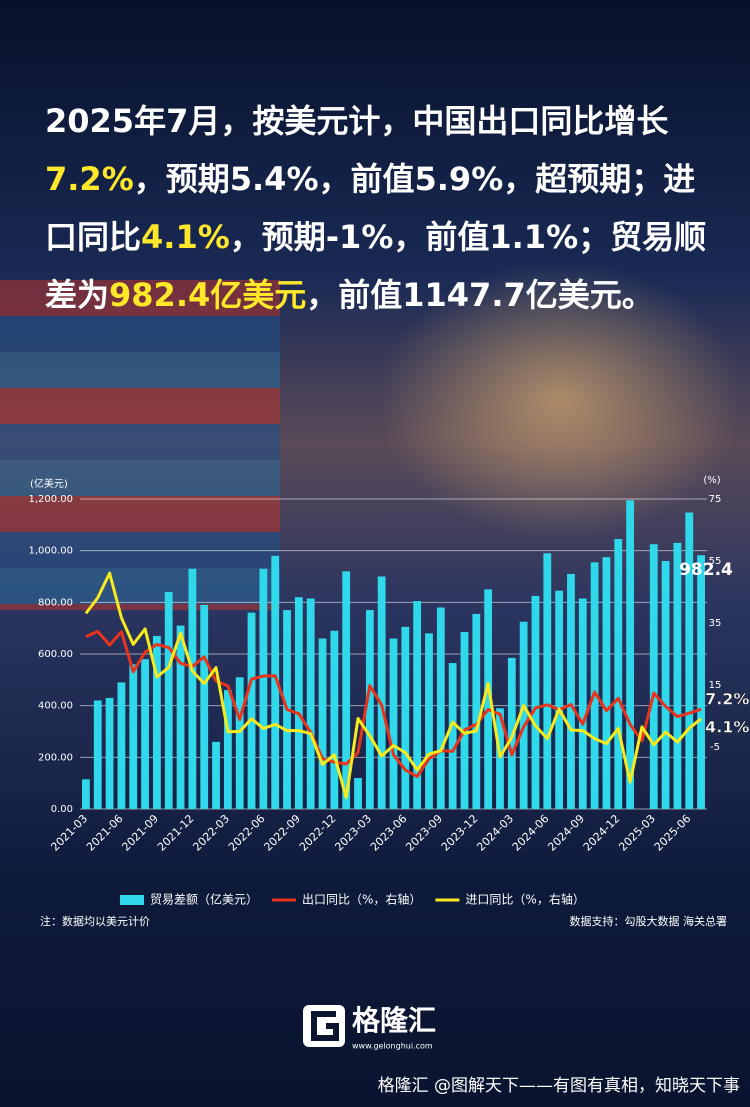 Image resolution: width=750 pixels, height=1107 pixels. I want to click on logo-url: www.gelonghui.com, so click(392, 1046).